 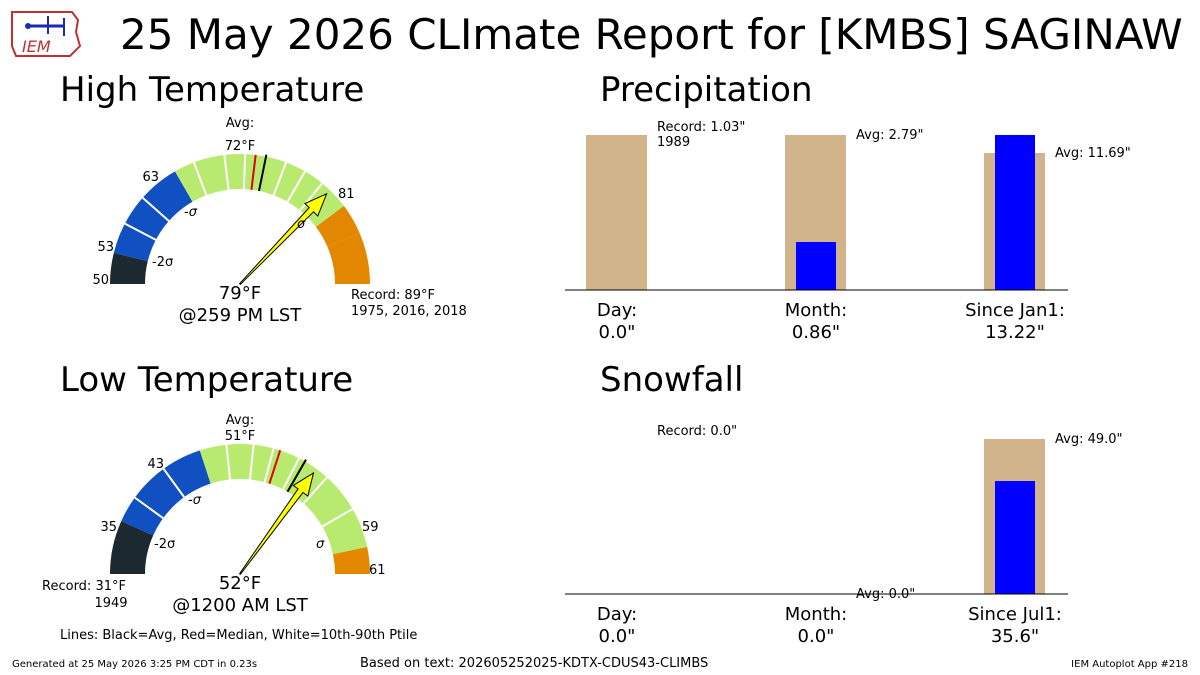 I want to click on precip-annotation-ytd-avg: Avg: 11.69", so click(x=1093, y=153).